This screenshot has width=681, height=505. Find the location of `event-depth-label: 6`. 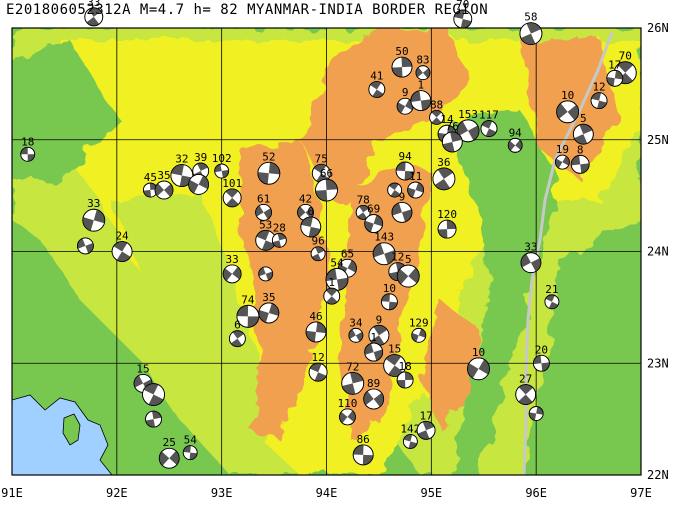

event-depth-label: 6 is located at coordinates (237, 325).